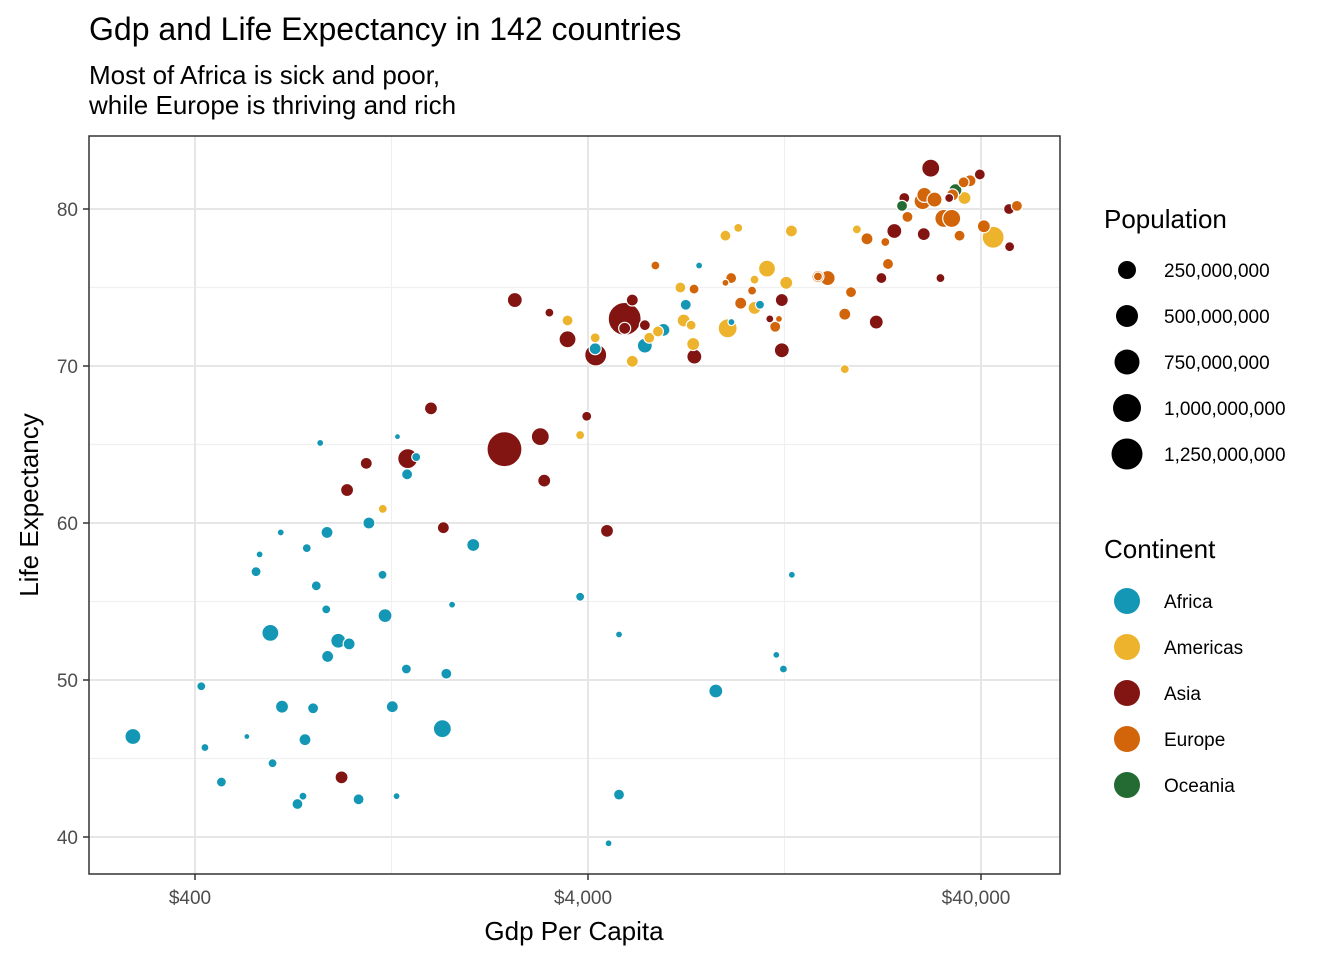  I want to click on population-legend-label: 500,000,000, so click(1217, 317).